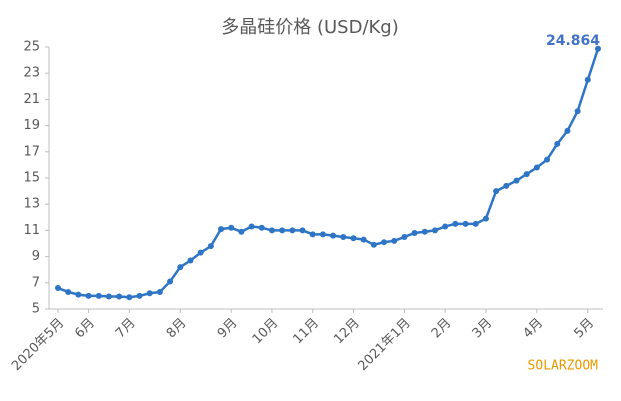  What do you see at coordinates (177, 329) in the screenshot?
I see `x-tick-label: 8月` at bounding box center [177, 329].